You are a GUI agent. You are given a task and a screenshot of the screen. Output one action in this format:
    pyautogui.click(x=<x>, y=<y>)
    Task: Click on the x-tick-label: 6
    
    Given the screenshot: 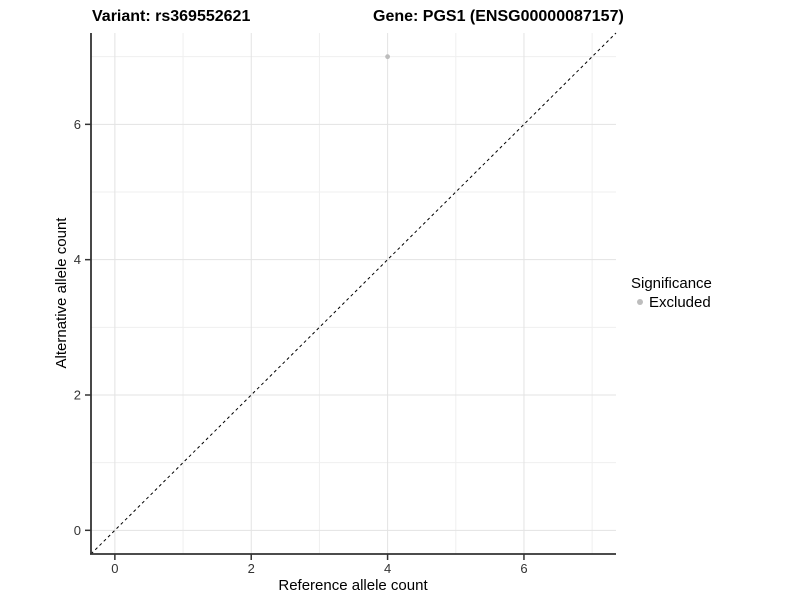 What is the action you would take?
    pyautogui.click(x=523, y=568)
    